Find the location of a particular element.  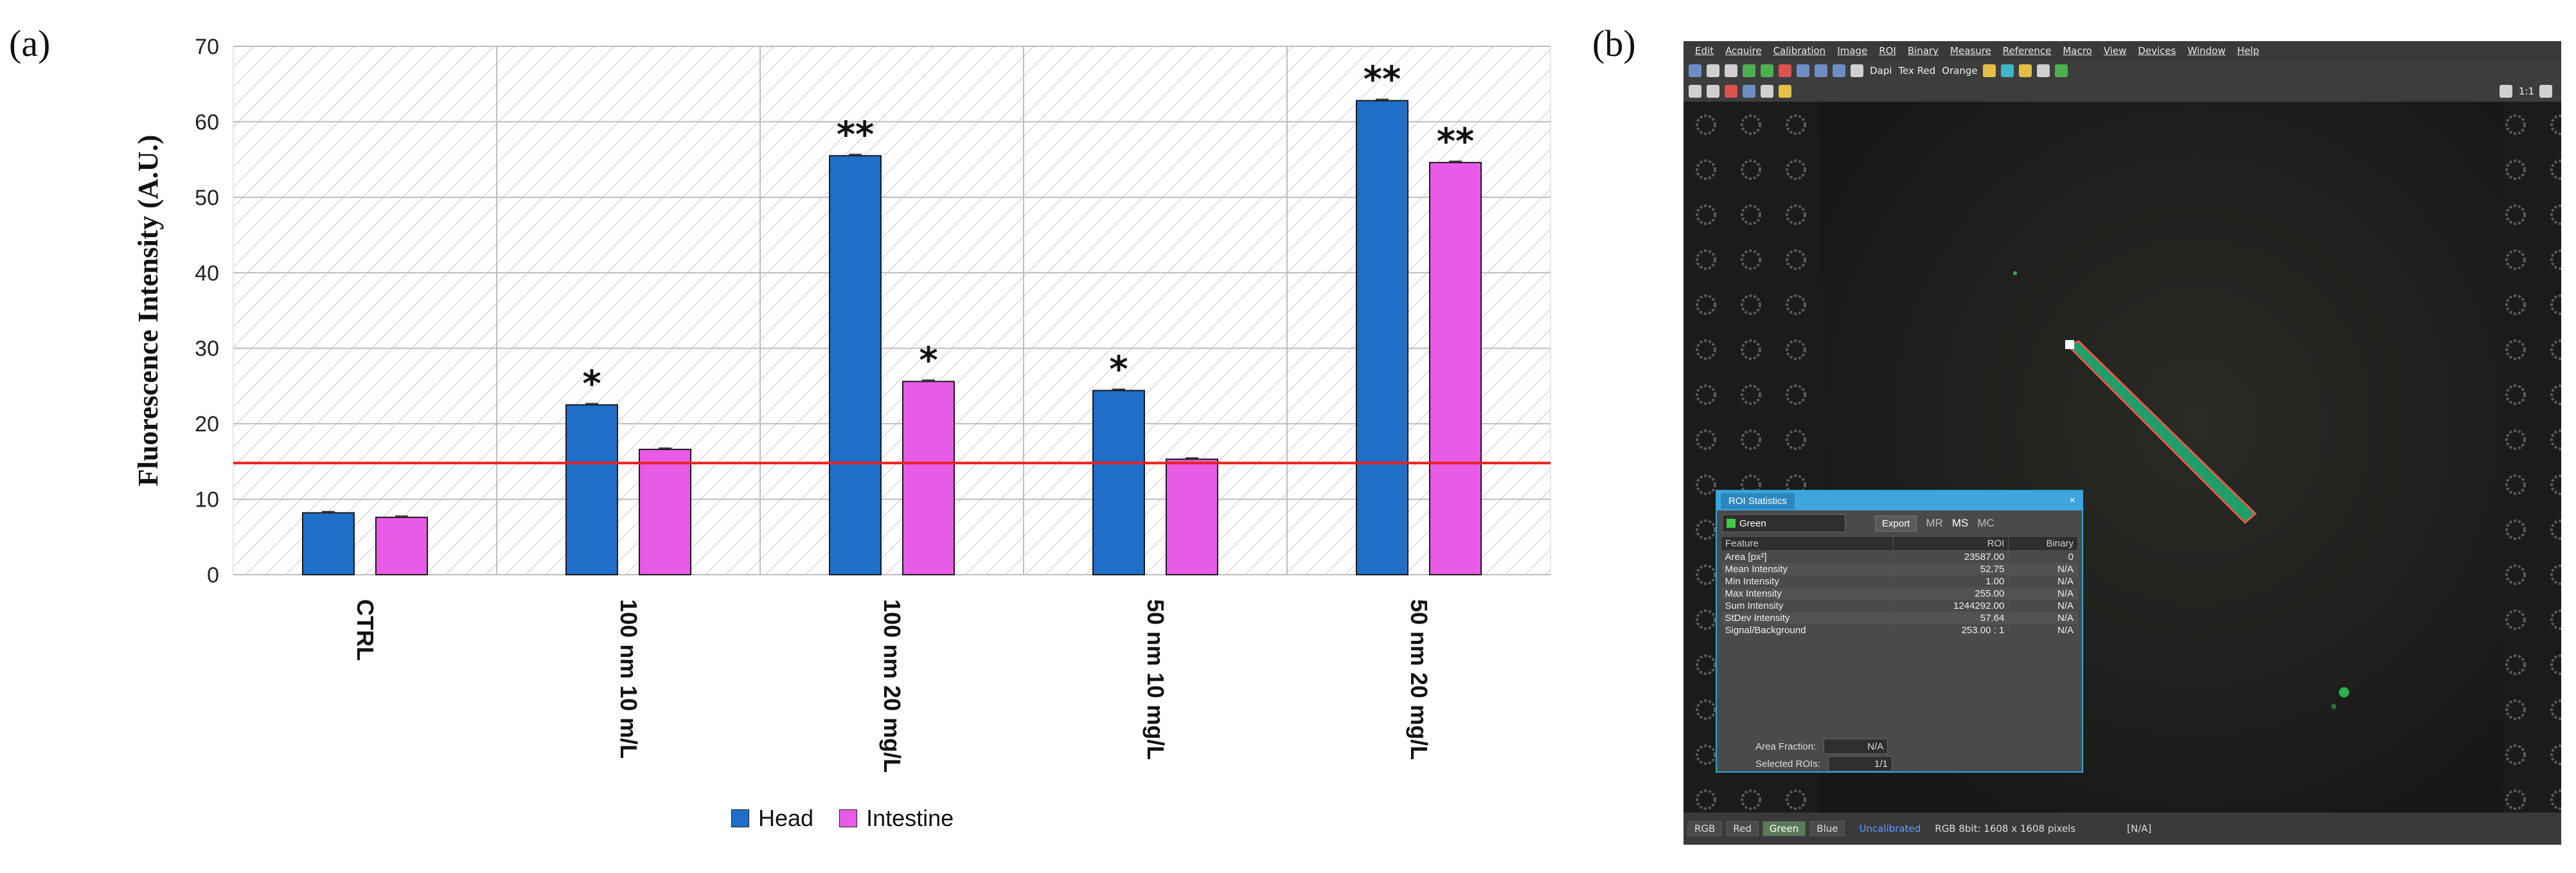

status-tab-blue: Blue is located at coordinates (1827, 829).